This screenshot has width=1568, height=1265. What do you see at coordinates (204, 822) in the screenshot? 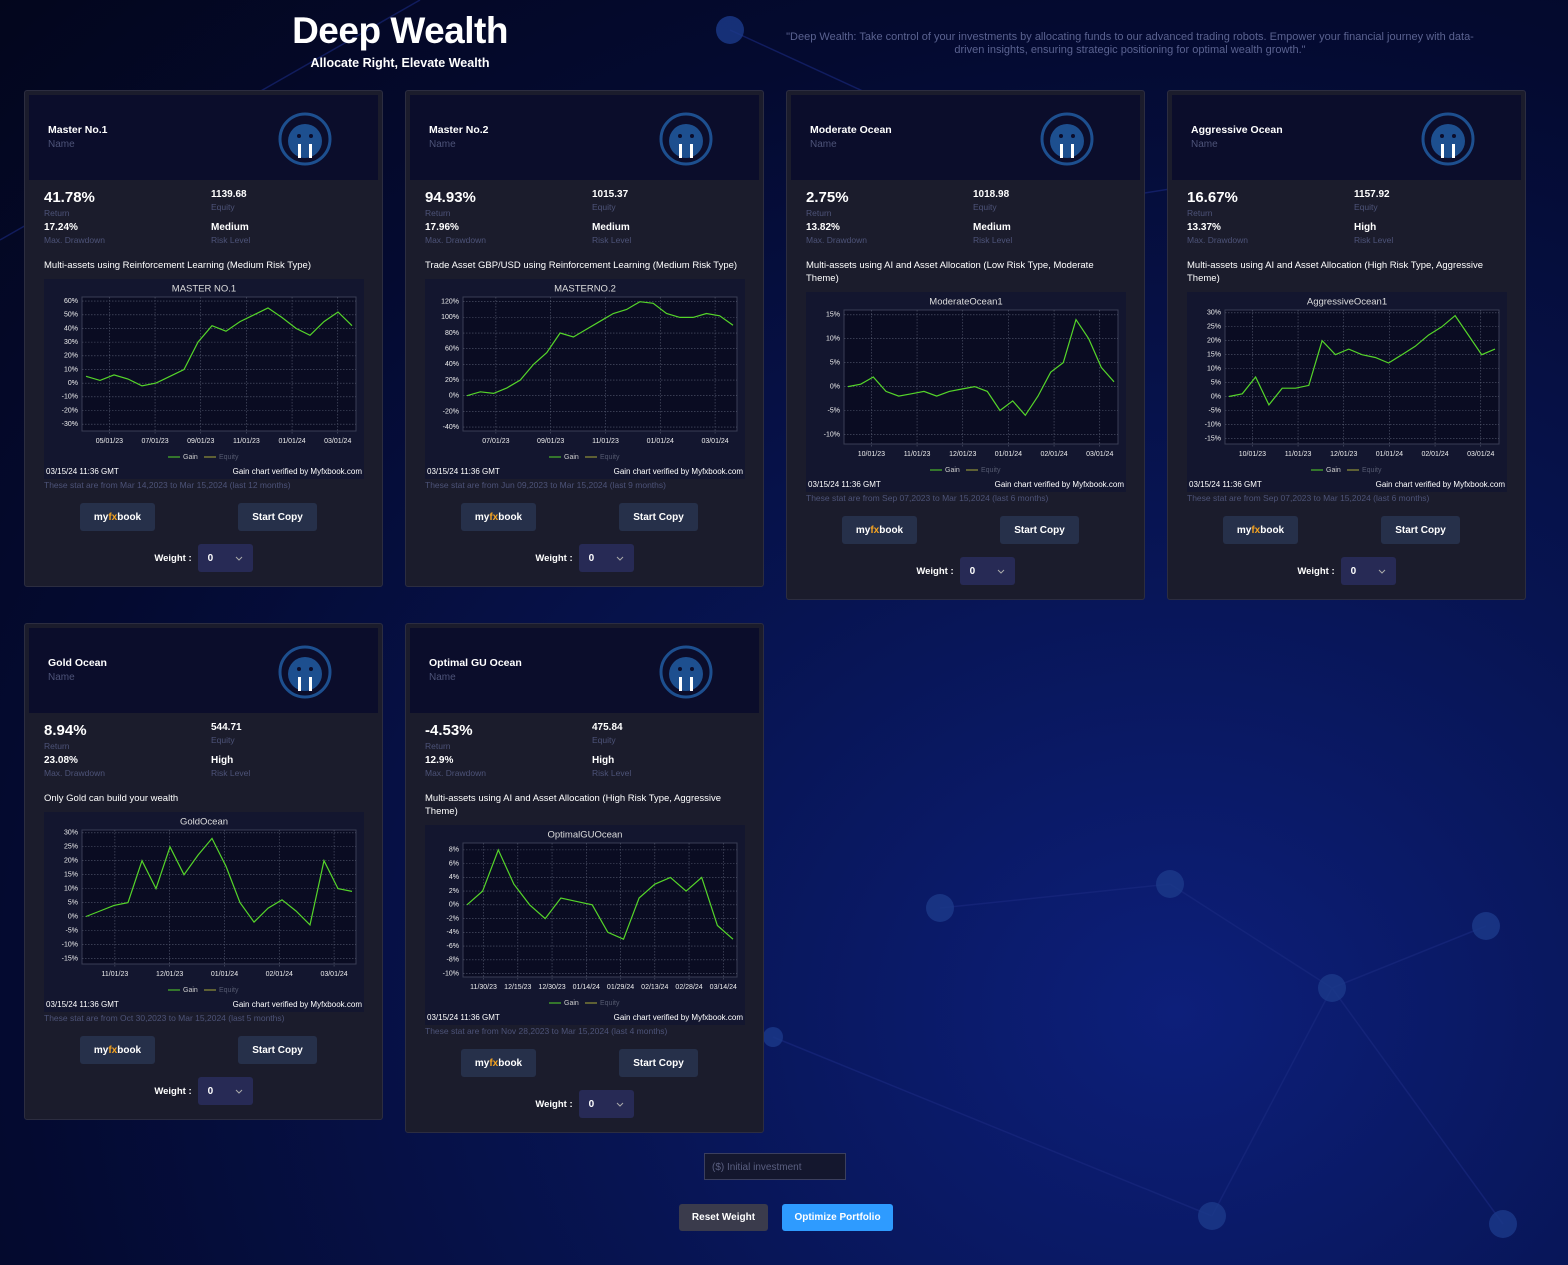
I see `chart-title: GoldOcean` at bounding box center [204, 822].